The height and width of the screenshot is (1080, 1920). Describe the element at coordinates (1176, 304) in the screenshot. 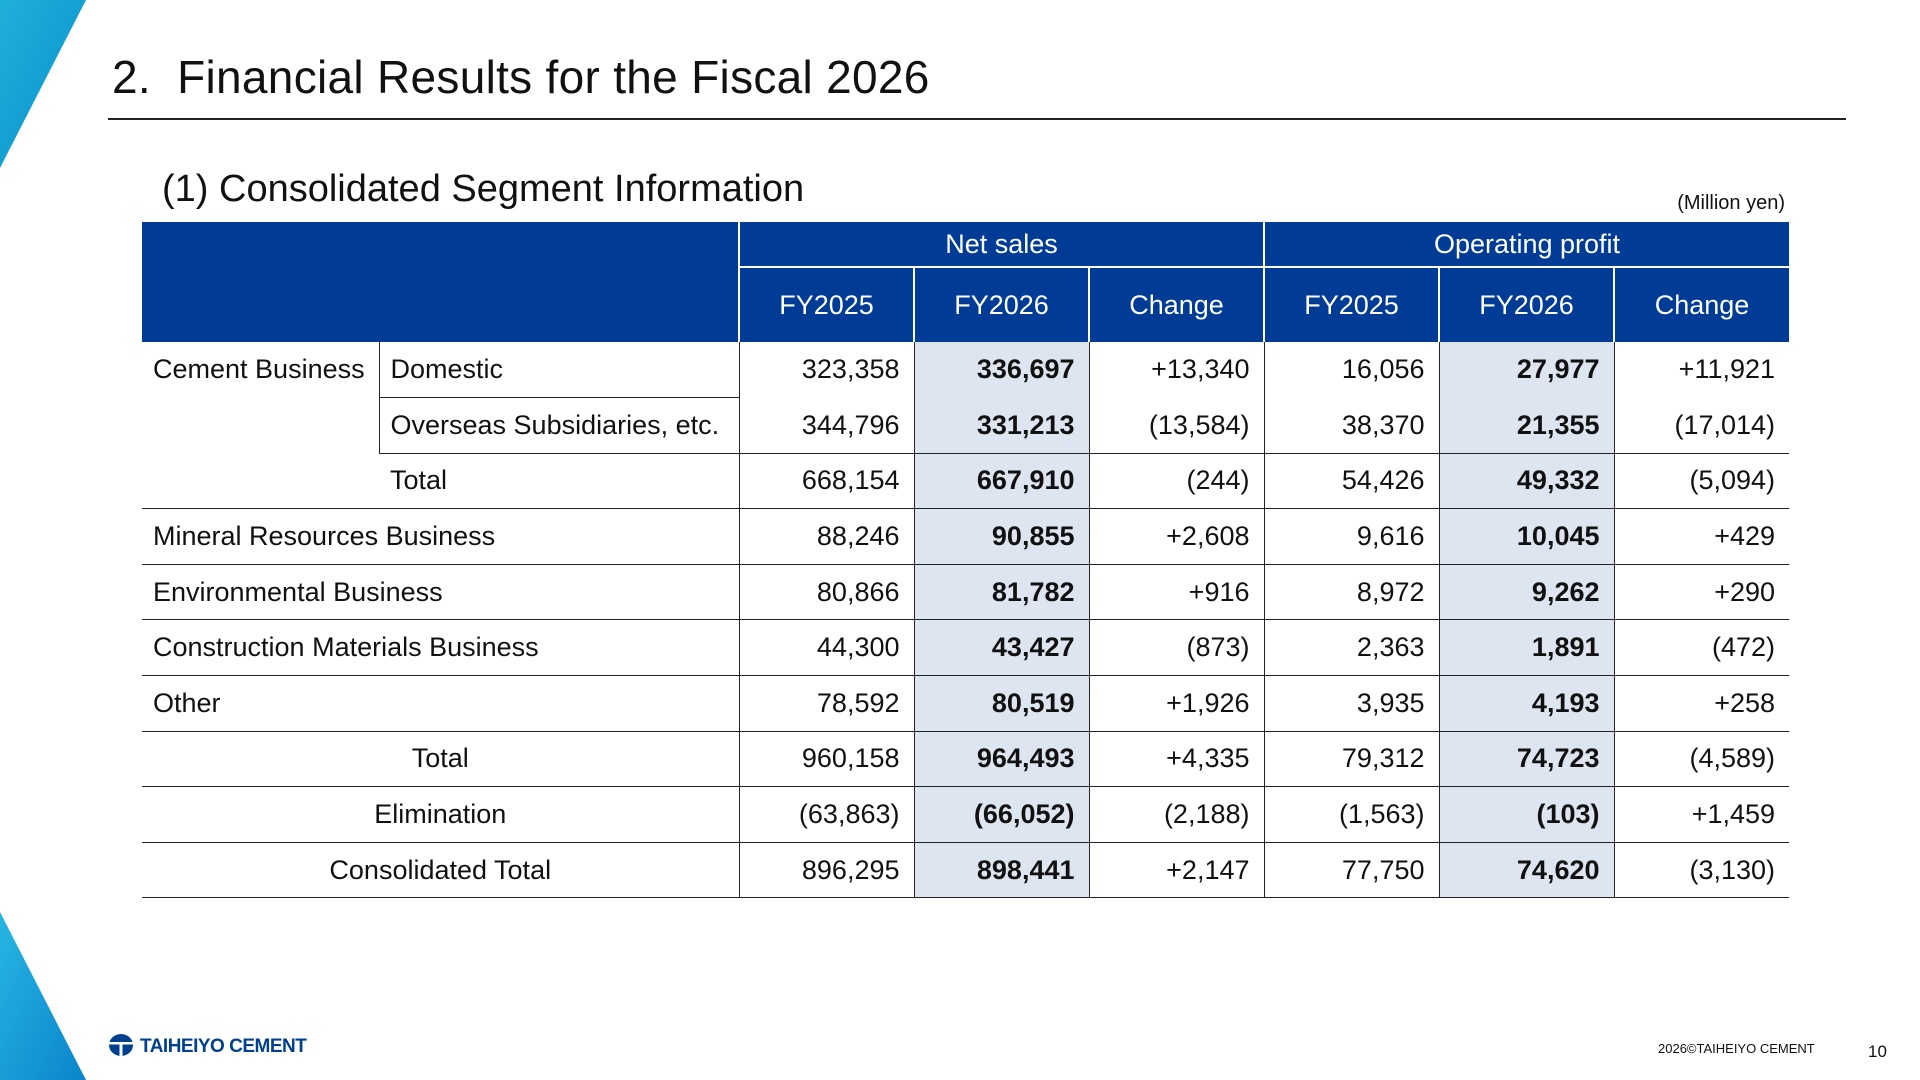

I see `header-col-ns-change: Change` at that location.